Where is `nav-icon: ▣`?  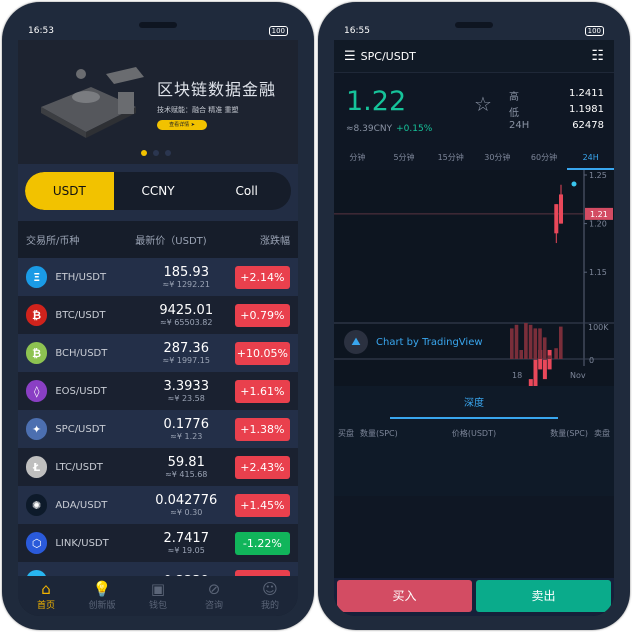 nav-icon: ▣ is located at coordinates (158, 589).